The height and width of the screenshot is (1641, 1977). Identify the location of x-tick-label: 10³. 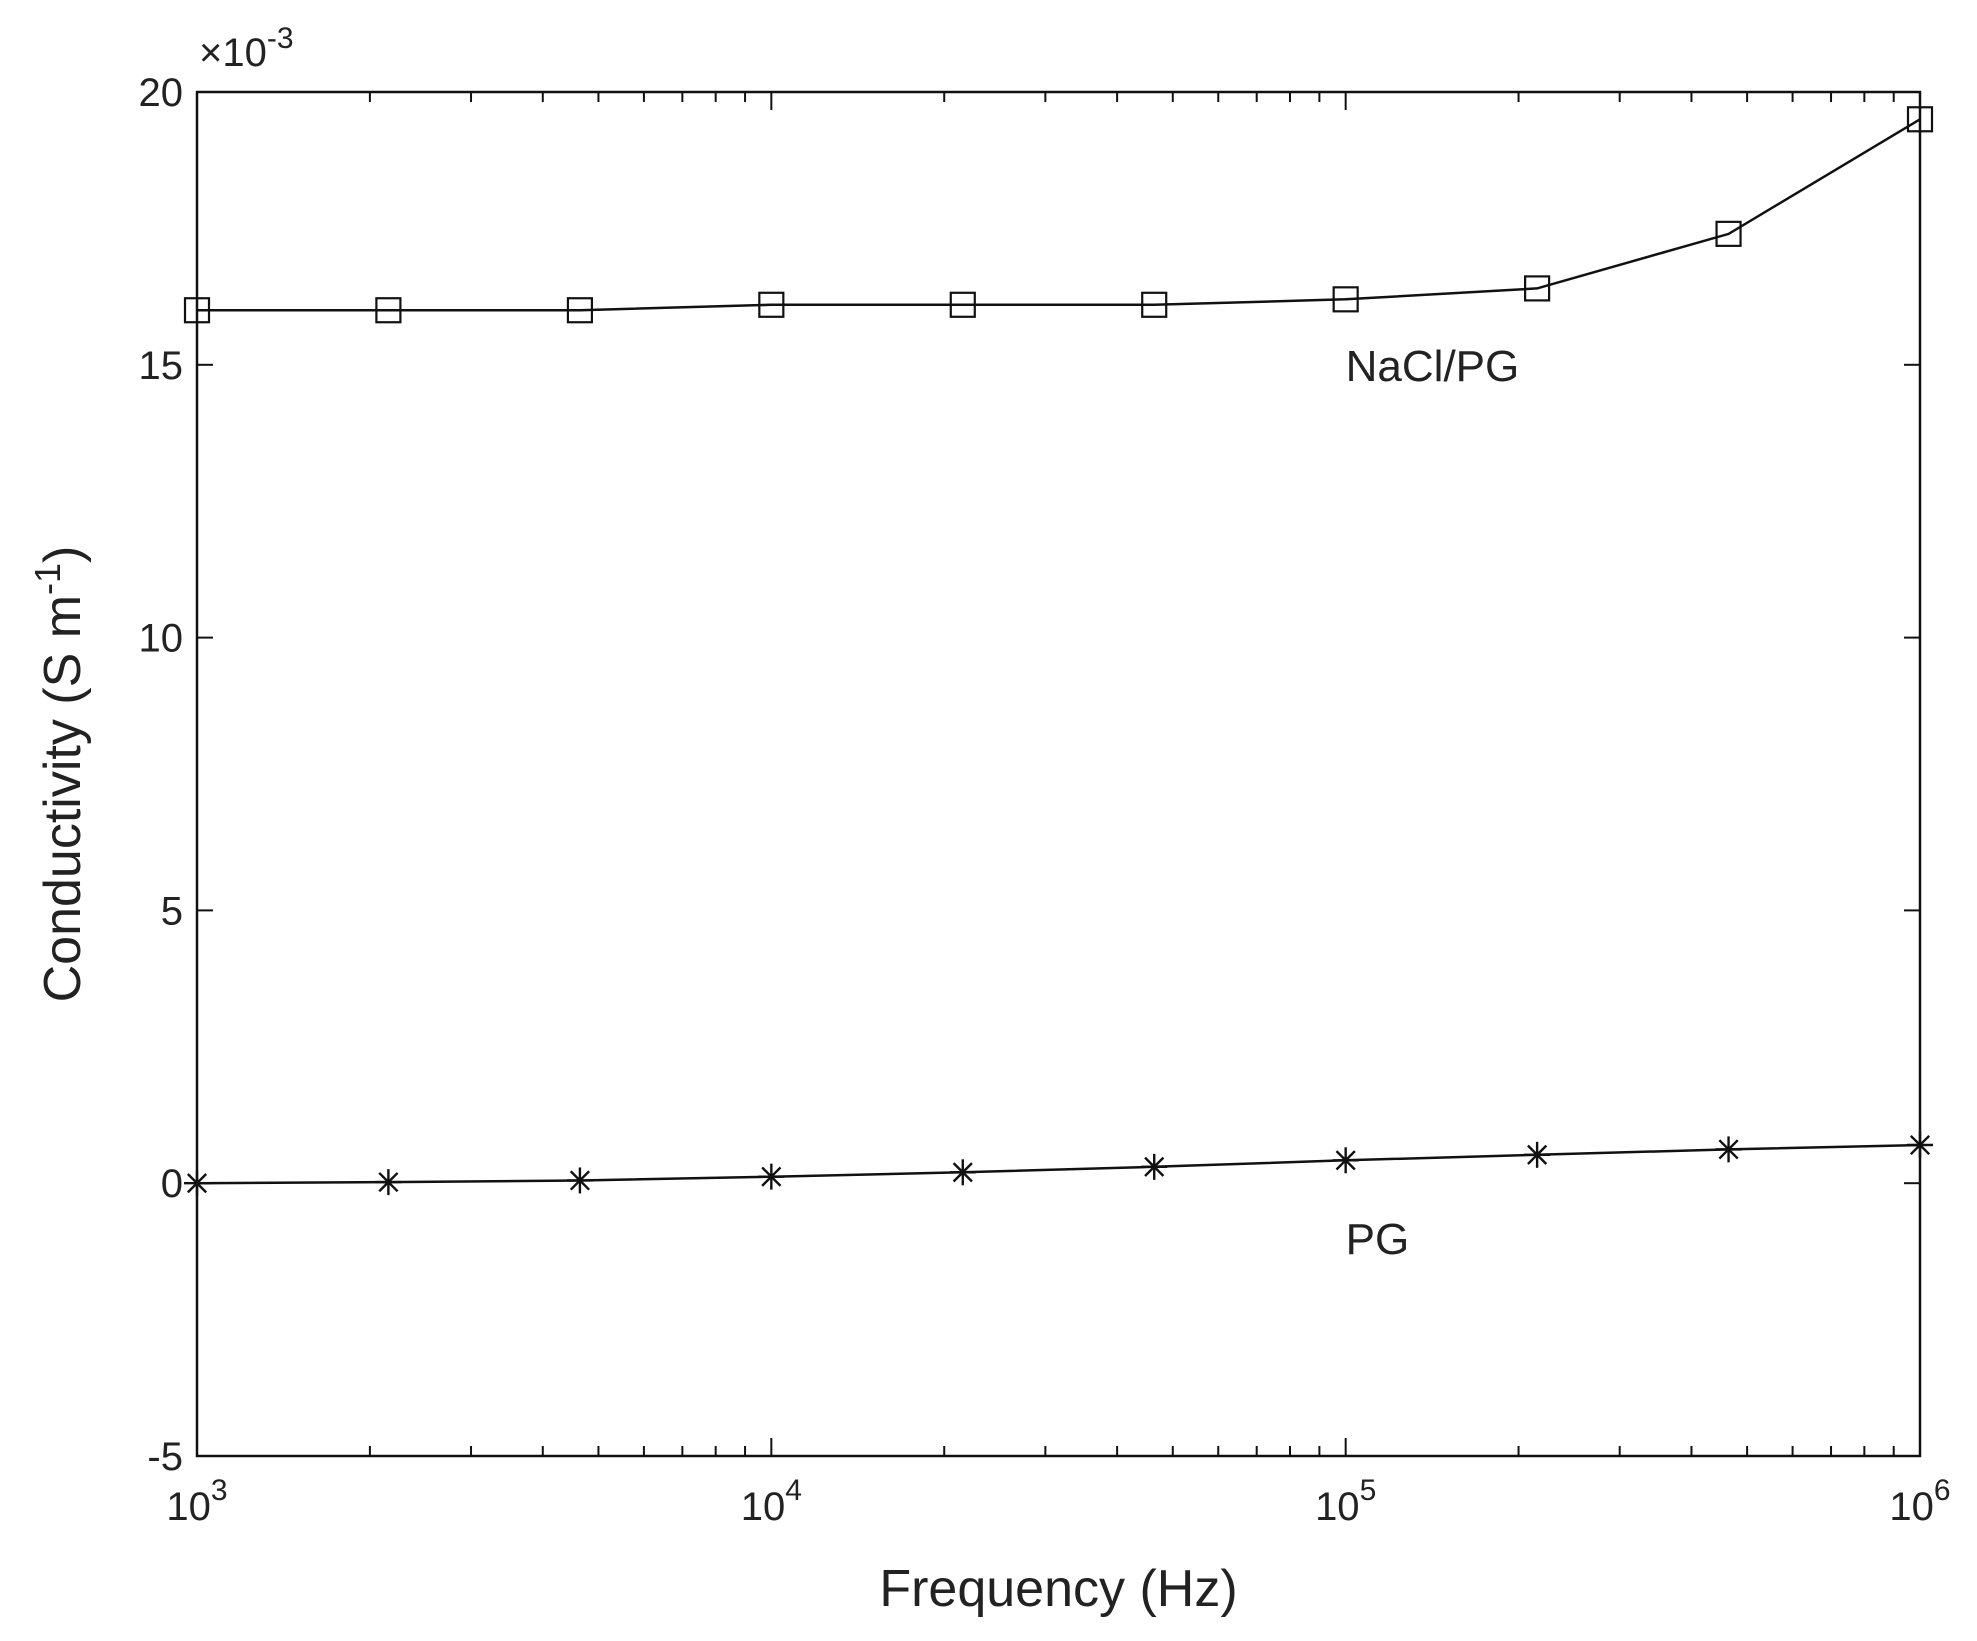
(196, 1501).